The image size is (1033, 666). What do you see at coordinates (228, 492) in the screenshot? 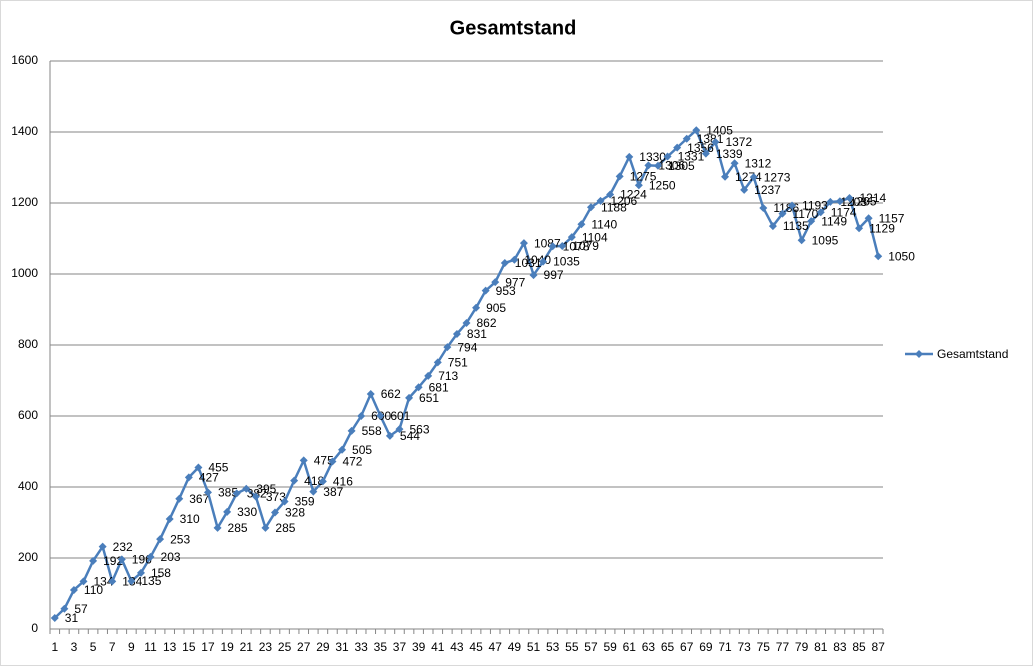
I see `data-label: 385` at bounding box center [228, 492].